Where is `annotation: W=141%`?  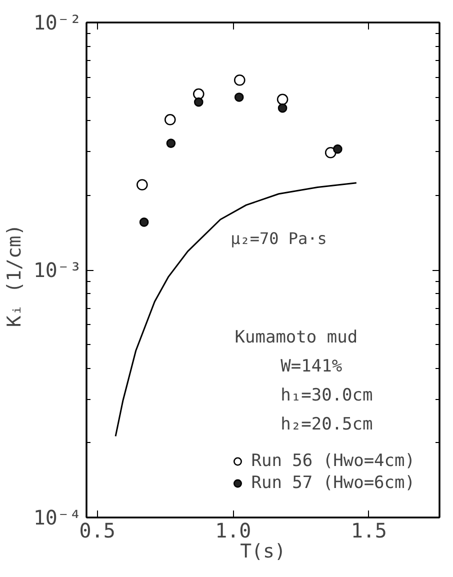 annotation: W=141% is located at coordinates (311, 366).